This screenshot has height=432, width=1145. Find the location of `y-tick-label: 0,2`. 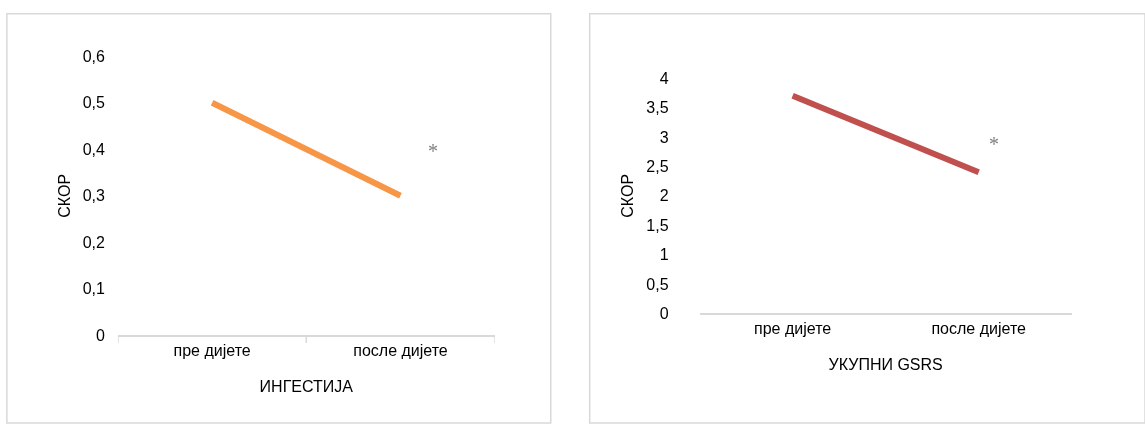

y-tick-label: 0,2 is located at coordinates (94, 242).